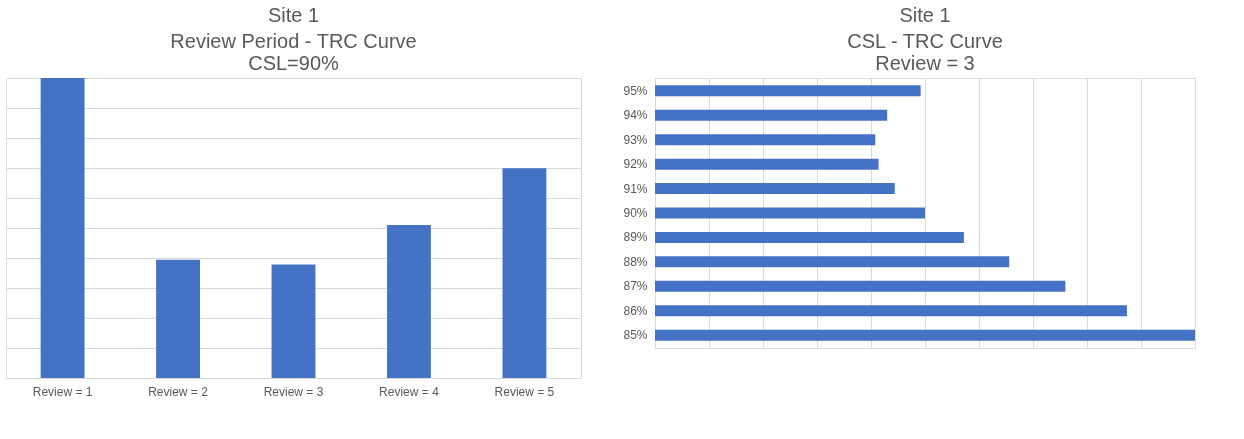 The height and width of the screenshot is (439, 1244). Describe the element at coordinates (925, 52) in the screenshot. I see `chart-subtitle: CSL - TRC Curve Review = 3` at that location.